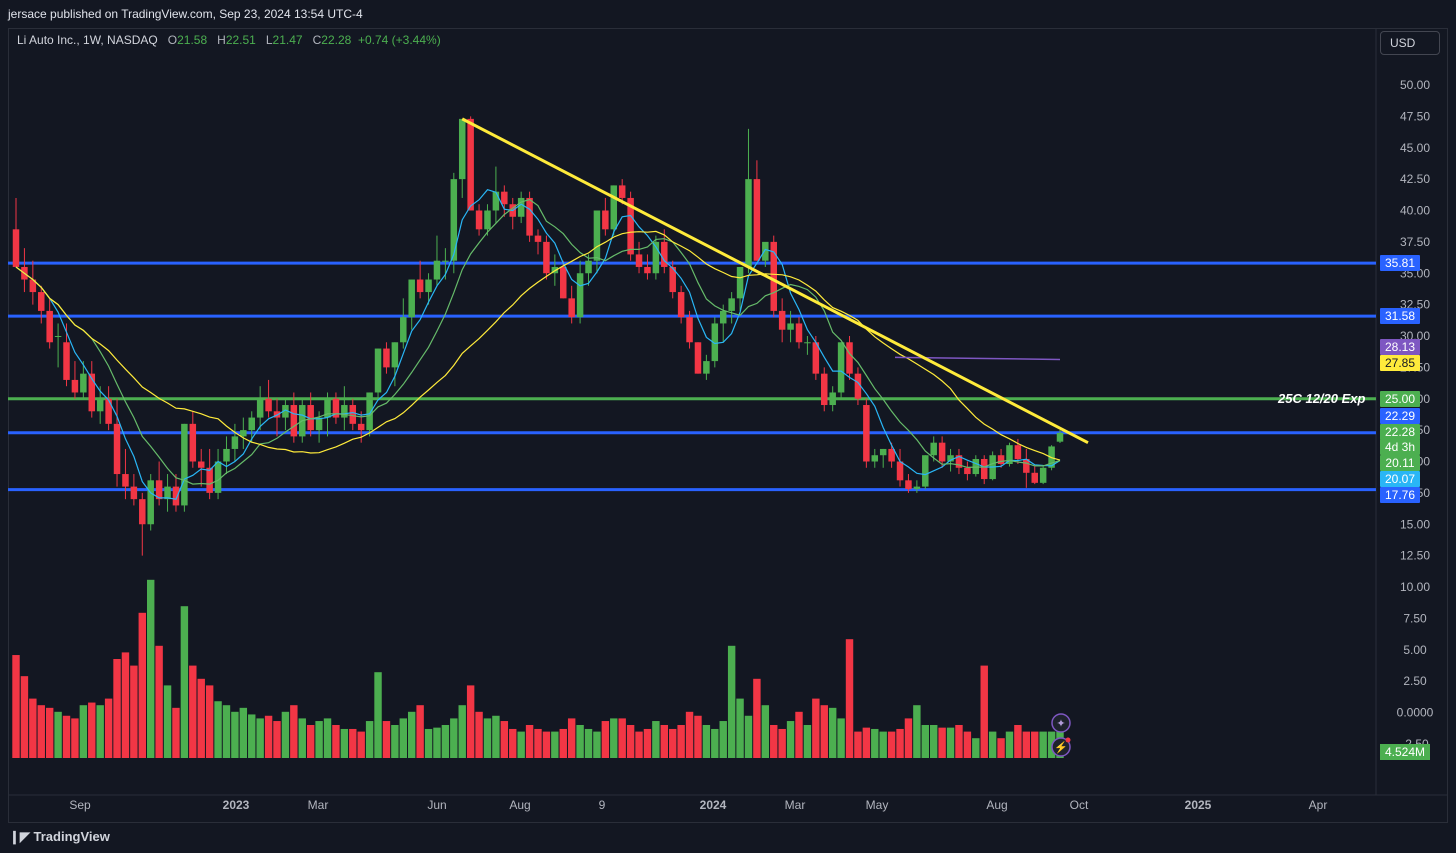  What do you see at coordinates (1061, 747) in the screenshot?
I see `lightning-icon` at bounding box center [1061, 747].